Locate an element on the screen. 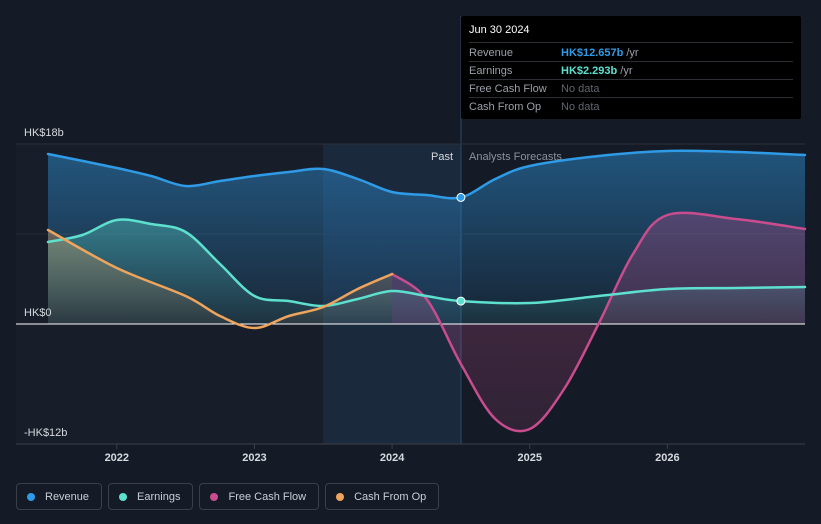  tooltip-row-earnings: Earnings HK$2.293b /yr is located at coordinates (631, 71).